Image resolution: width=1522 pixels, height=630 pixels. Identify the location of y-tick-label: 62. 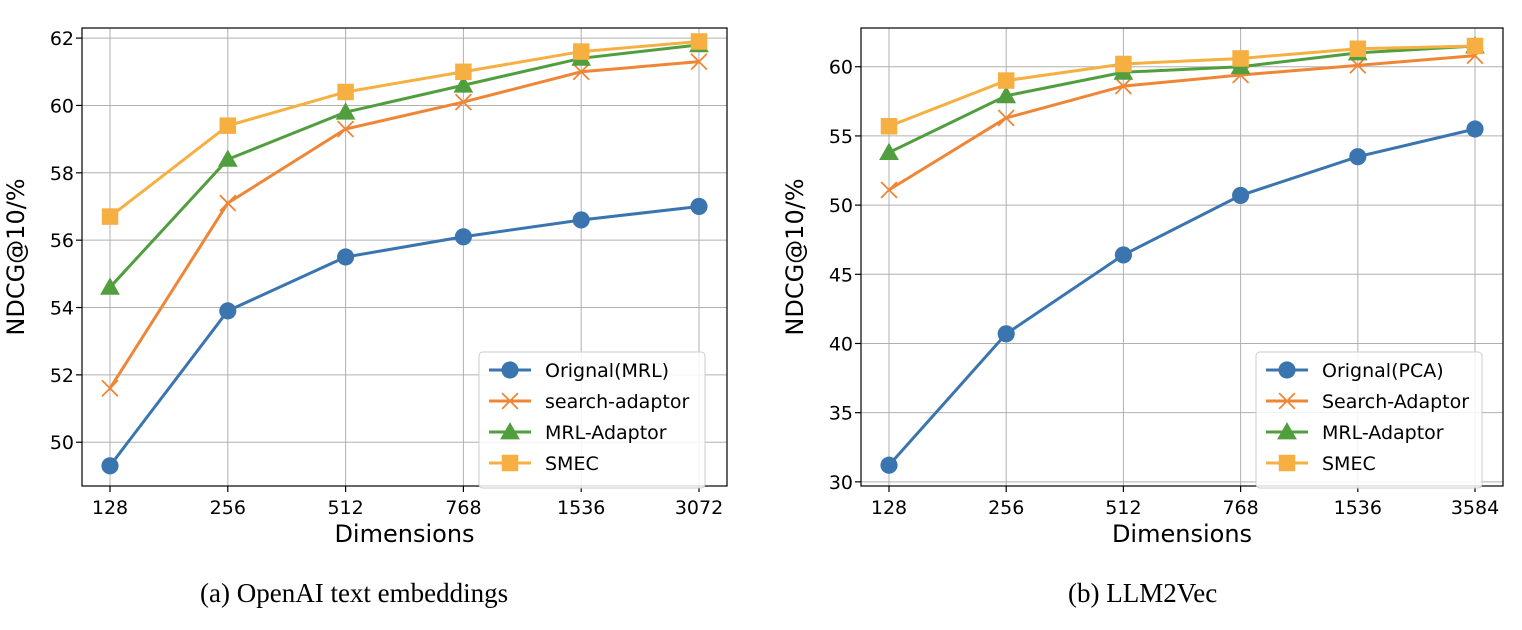
(62, 39).